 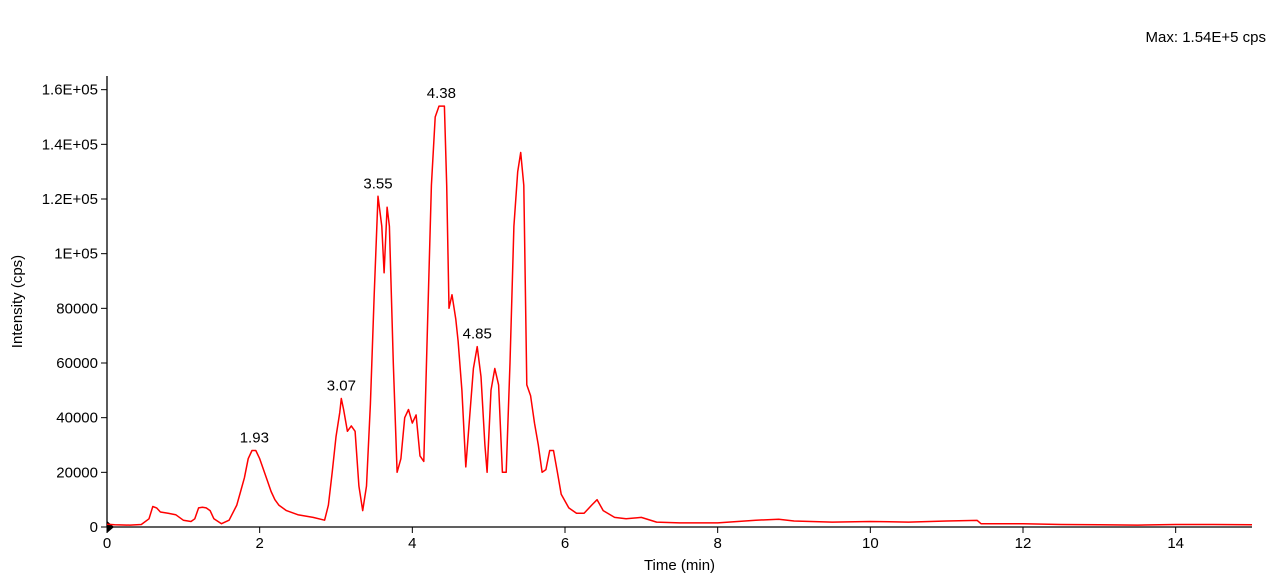 I want to click on x-tick-label: 14, so click(x=1175, y=543).